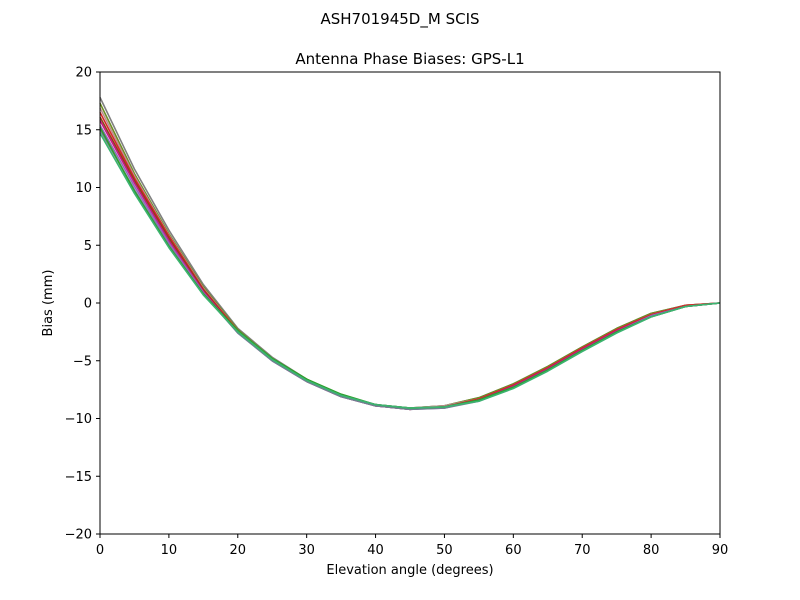 The width and height of the screenshot is (800, 600). Describe the element at coordinates (78, 419) in the screenshot. I see `y-tick-label: −10` at that location.